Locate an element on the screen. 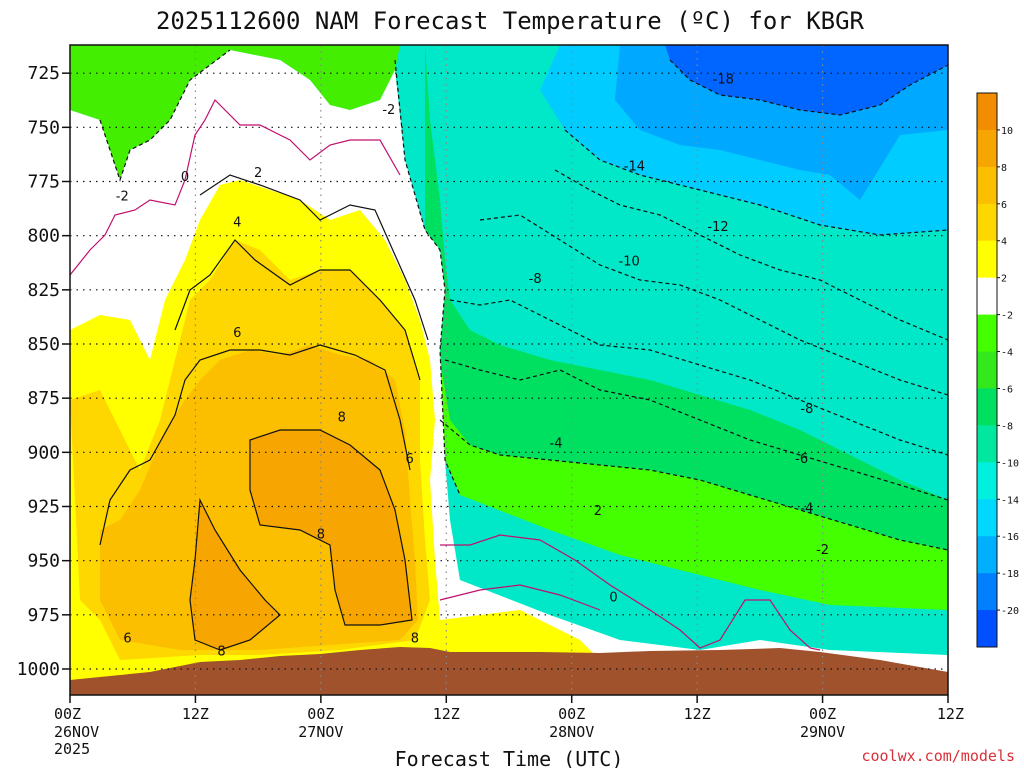 Image resolution: width=1024 pixels, height=768 pixels. field-band-coldest-blue is located at coordinates (806, 80).